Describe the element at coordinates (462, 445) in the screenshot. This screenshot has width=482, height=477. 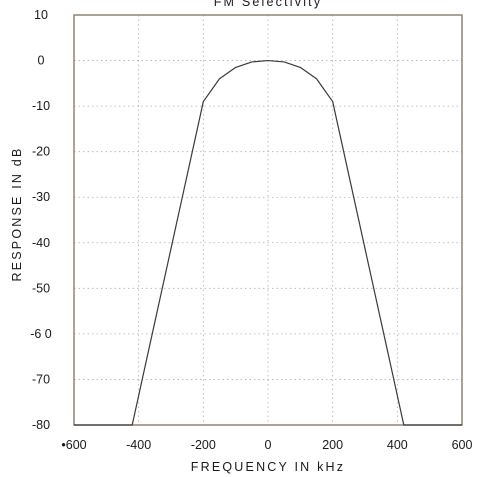
I see `x-tick-label: 600` at that location.